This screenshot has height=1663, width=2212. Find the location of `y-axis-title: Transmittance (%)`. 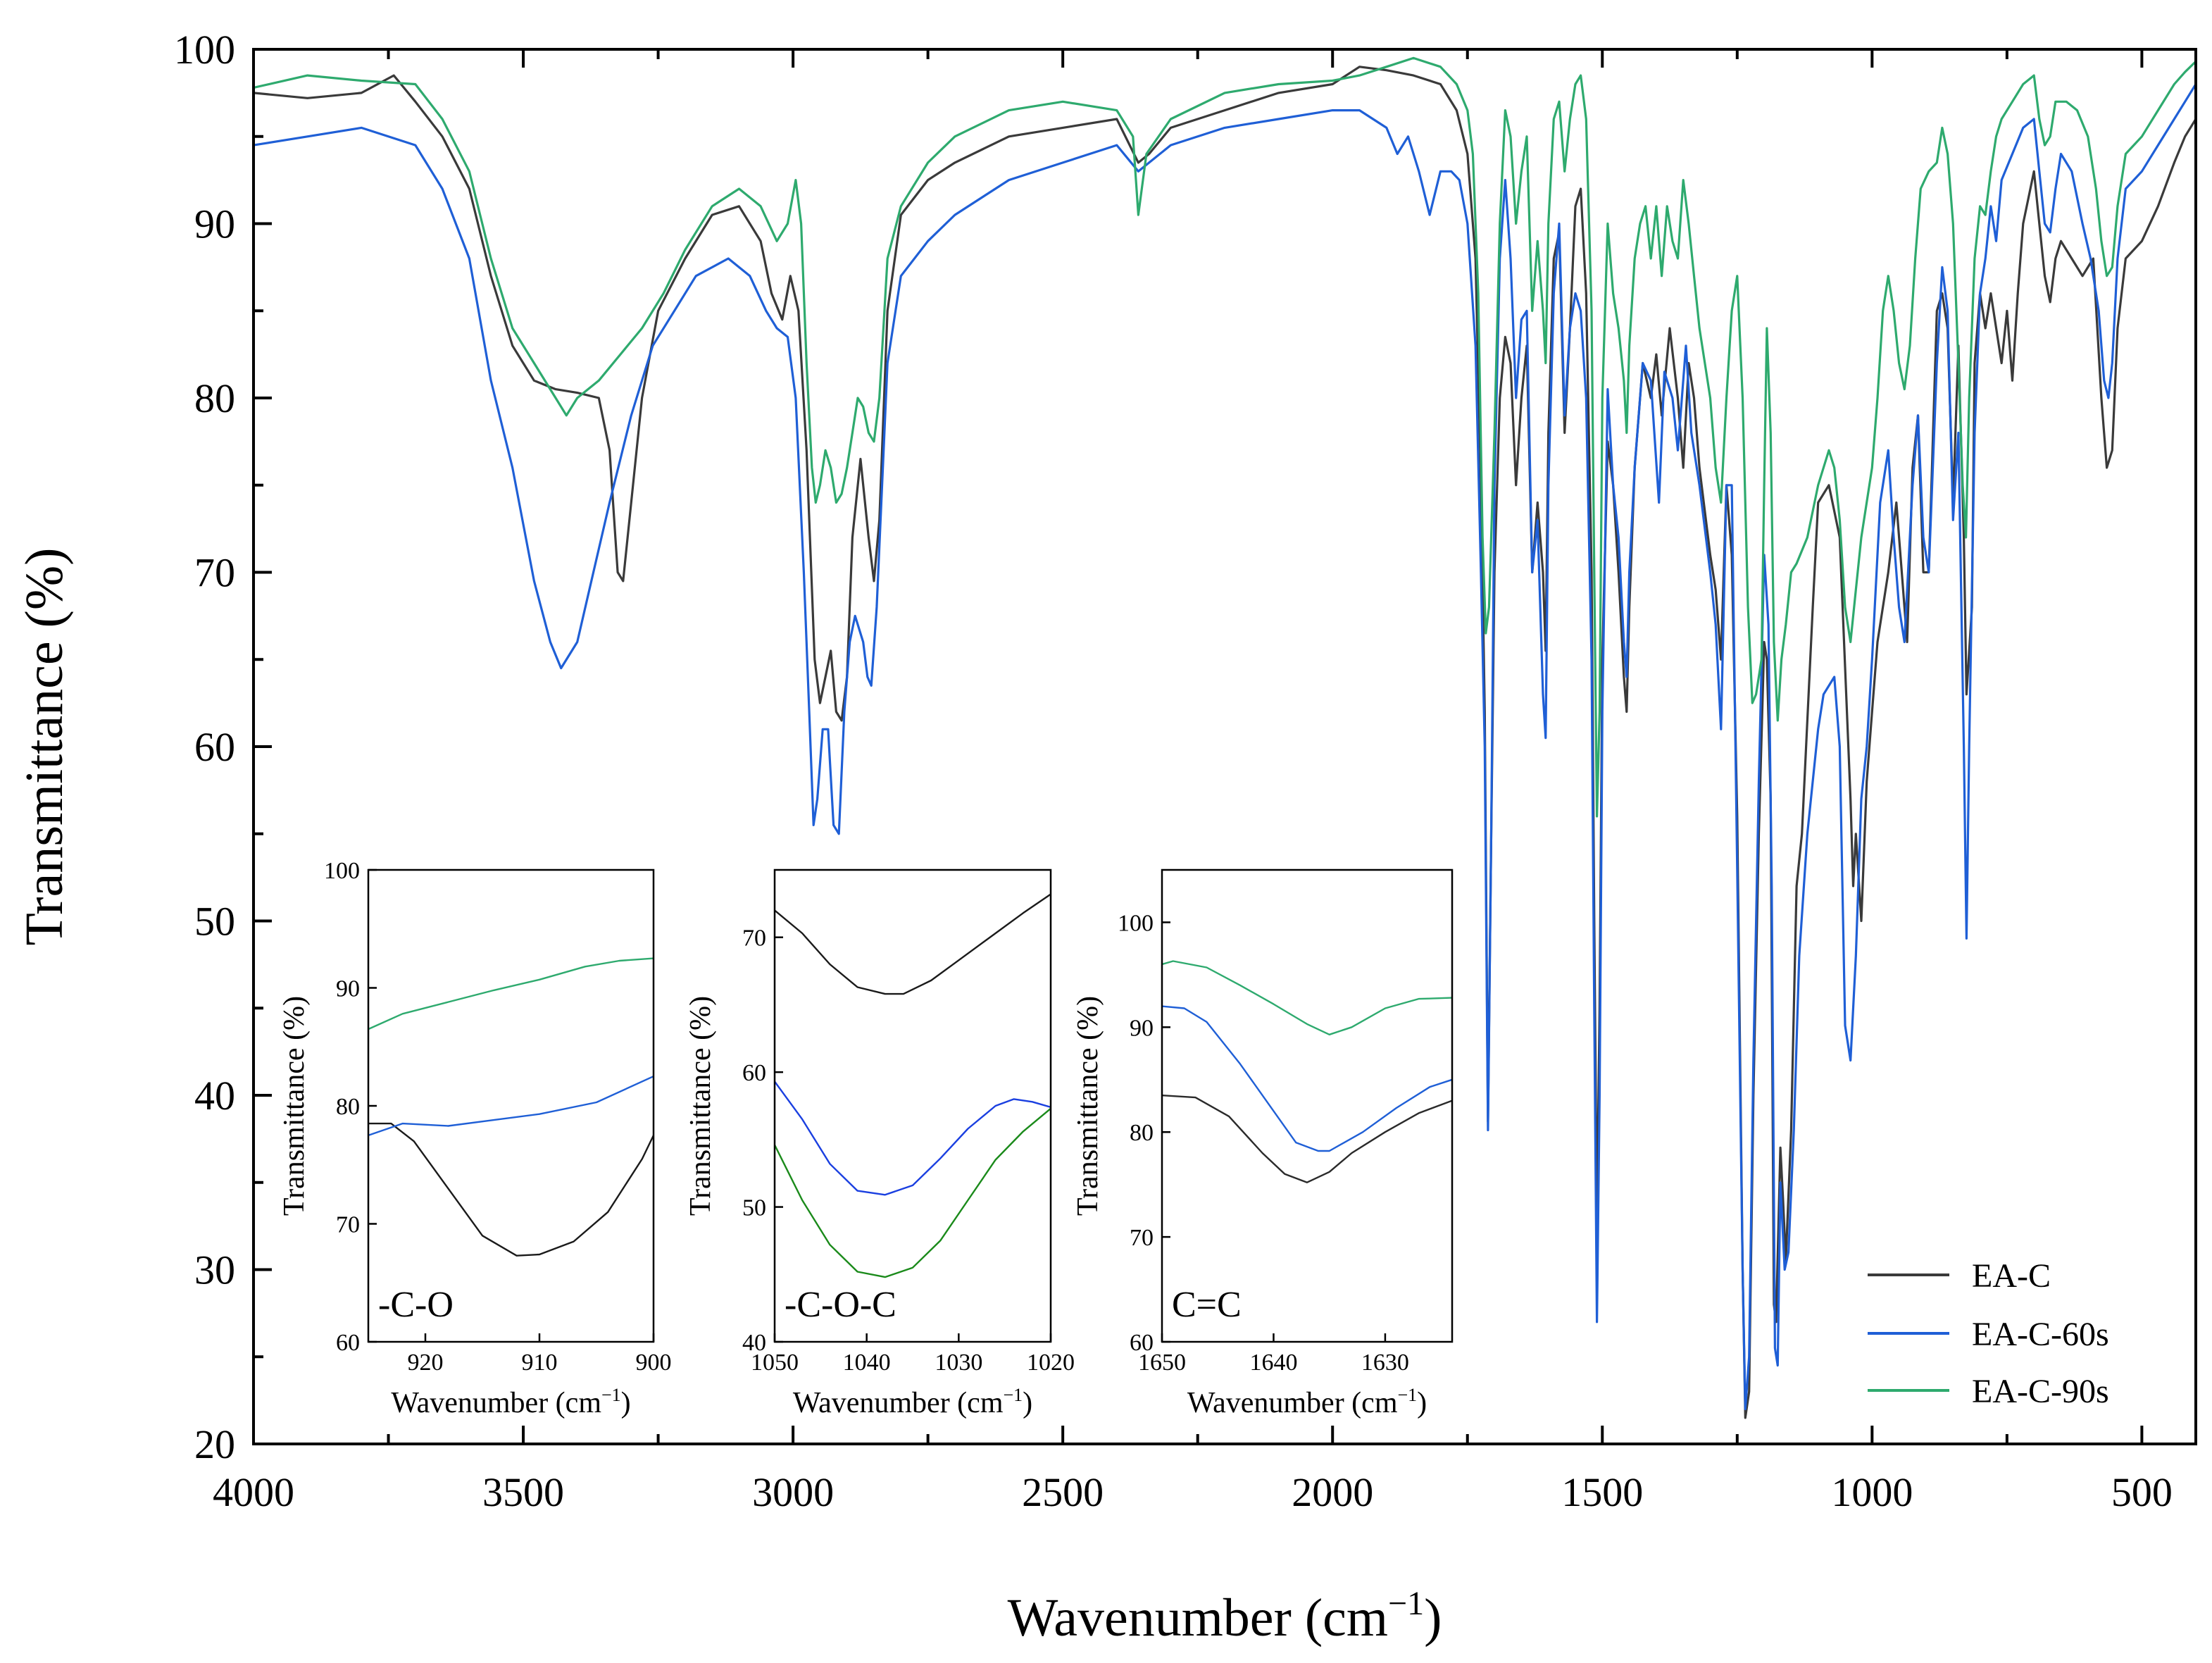

y-axis-title: Transmittance (%) is located at coordinates (44, 747).